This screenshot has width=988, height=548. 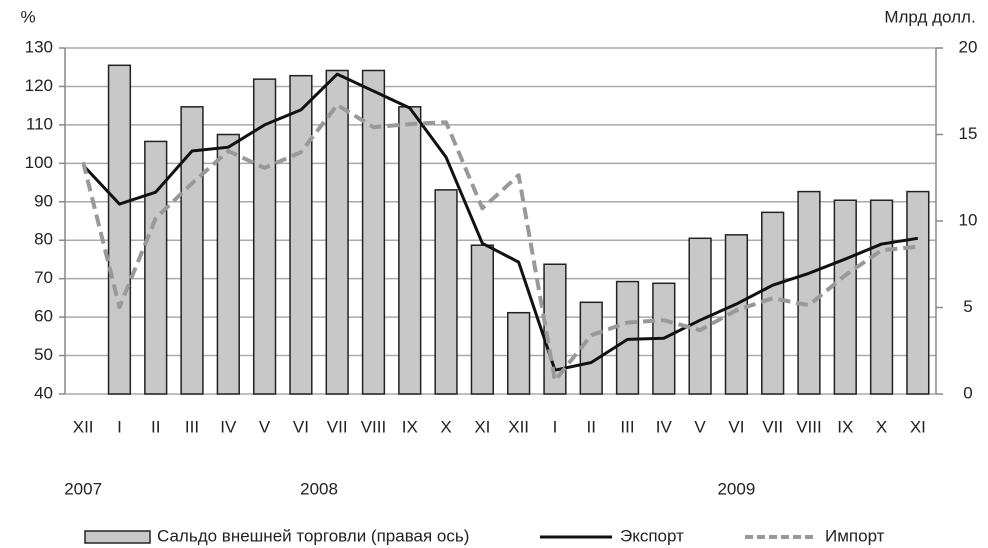 What do you see at coordinates (968, 46) in the screenshot?
I see `y2-tick-label: 20` at bounding box center [968, 46].